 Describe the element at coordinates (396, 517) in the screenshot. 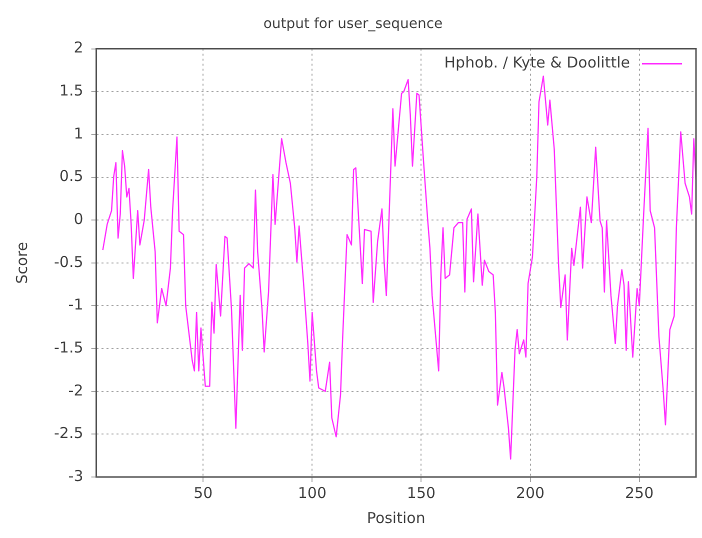

I see `x-axis-title: Position` at that location.